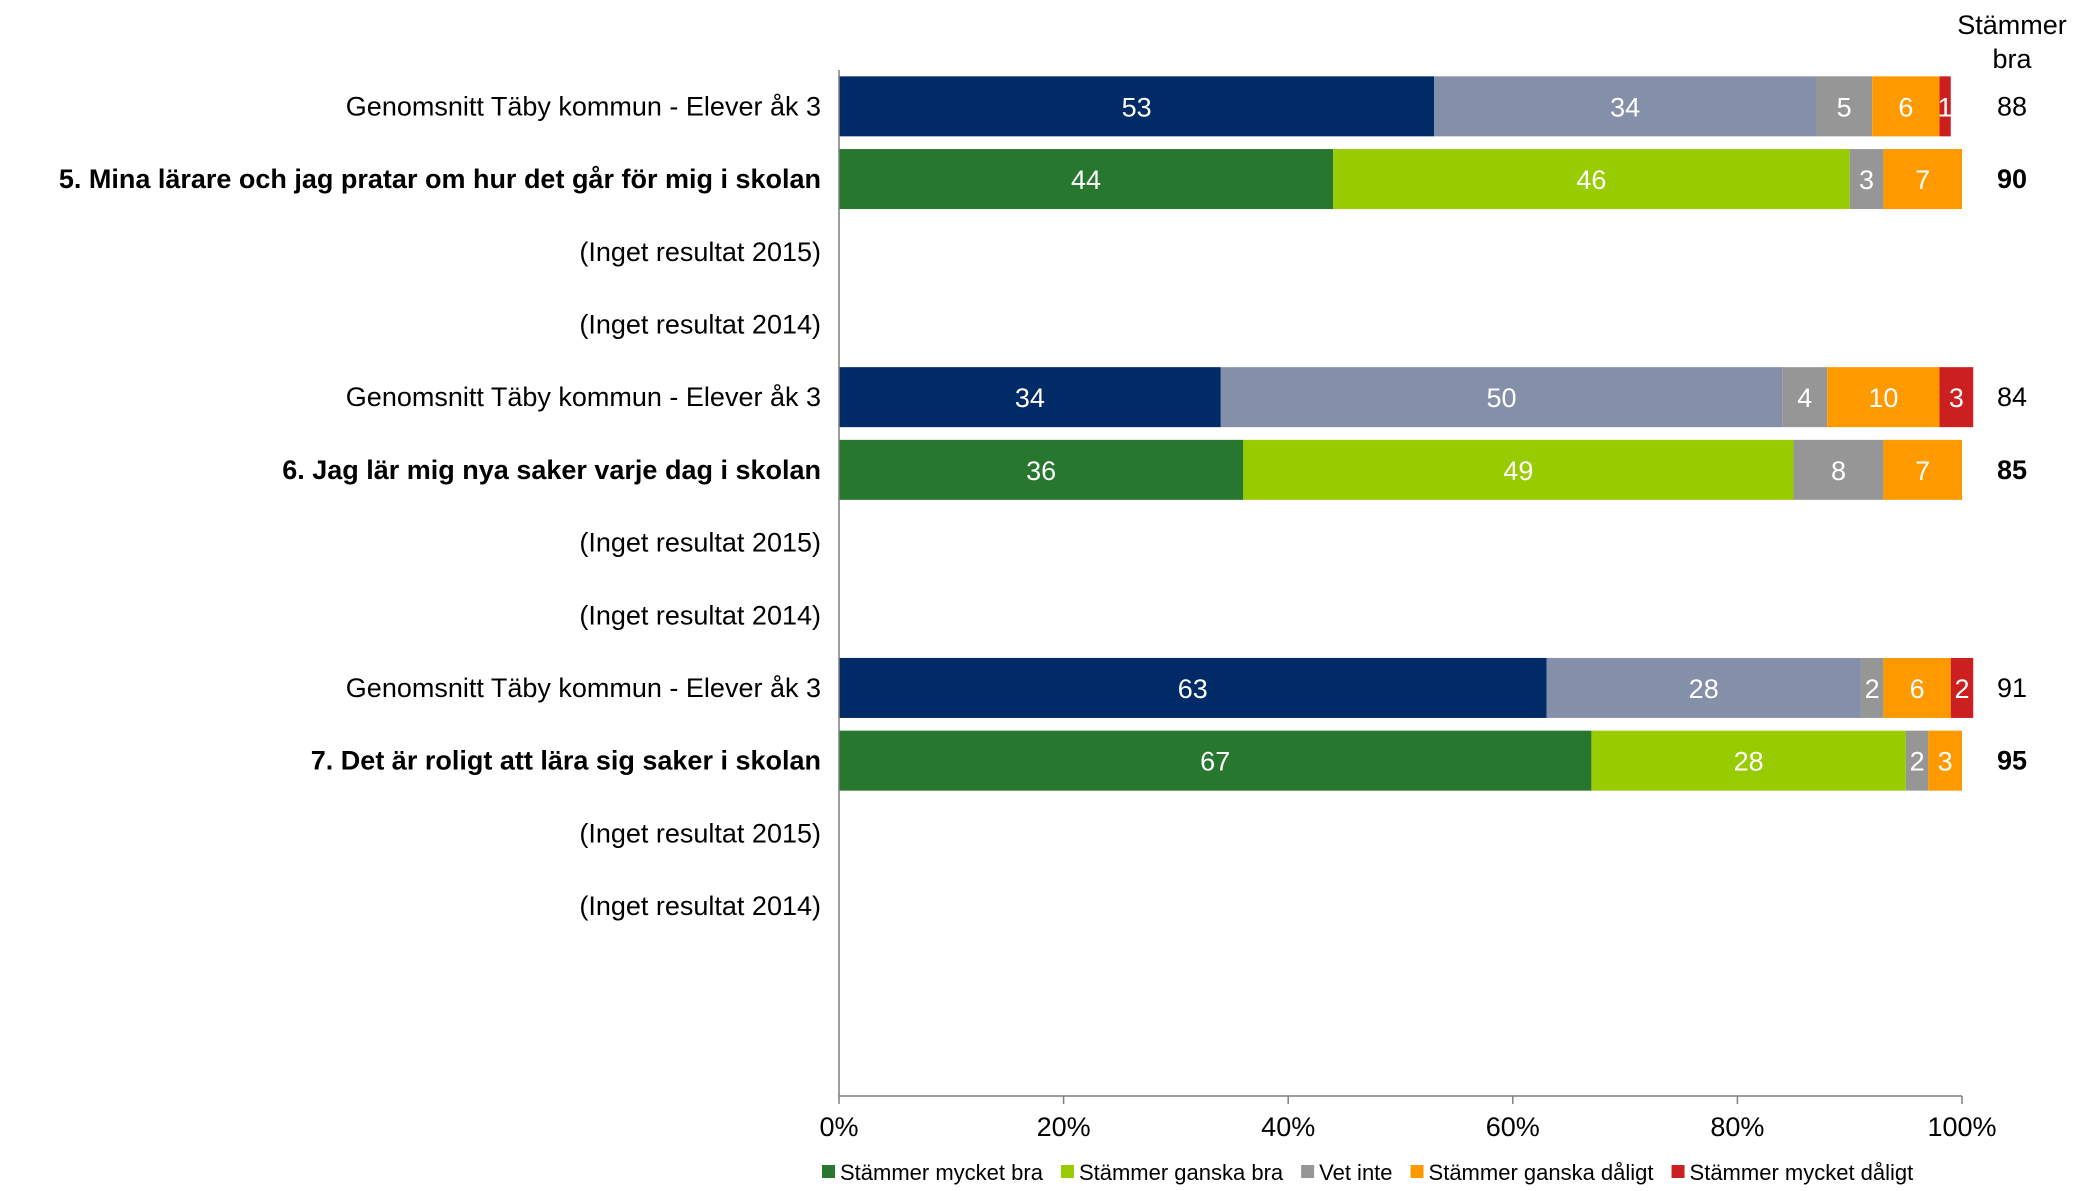 Image resolution: width=2075 pixels, height=1191 pixels. What do you see at coordinates (1355, 1172) in the screenshot?
I see `legend-label: Vet inte` at bounding box center [1355, 1172].